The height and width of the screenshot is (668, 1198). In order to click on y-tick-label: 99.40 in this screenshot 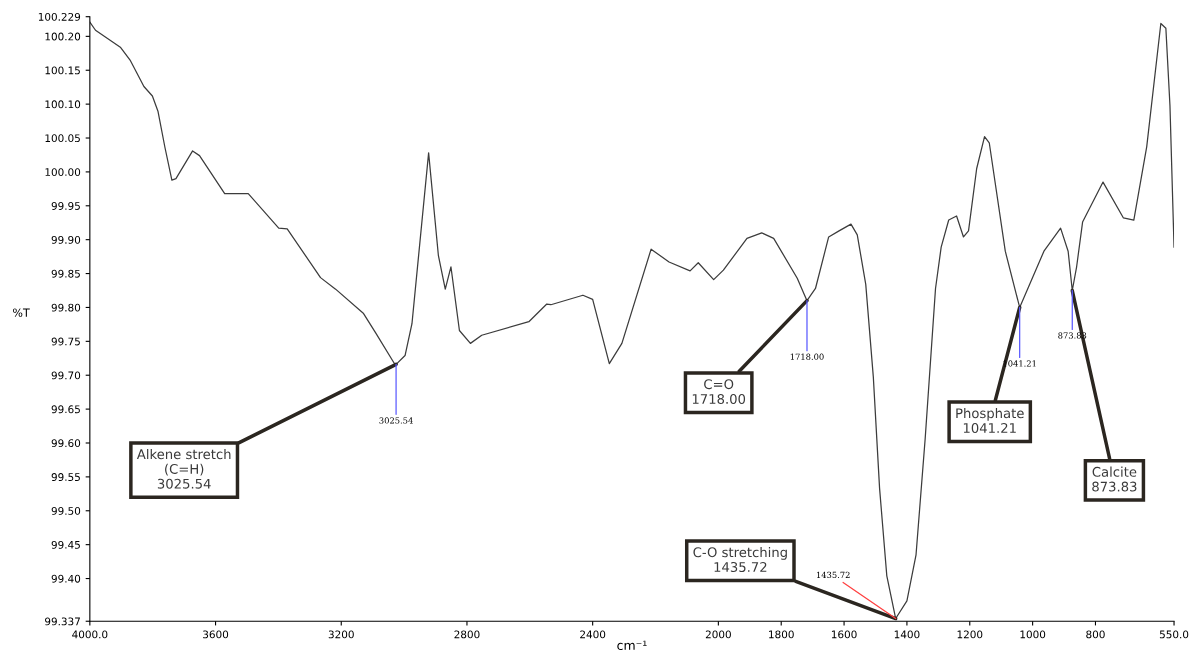, I will do `click(66, 578)`.